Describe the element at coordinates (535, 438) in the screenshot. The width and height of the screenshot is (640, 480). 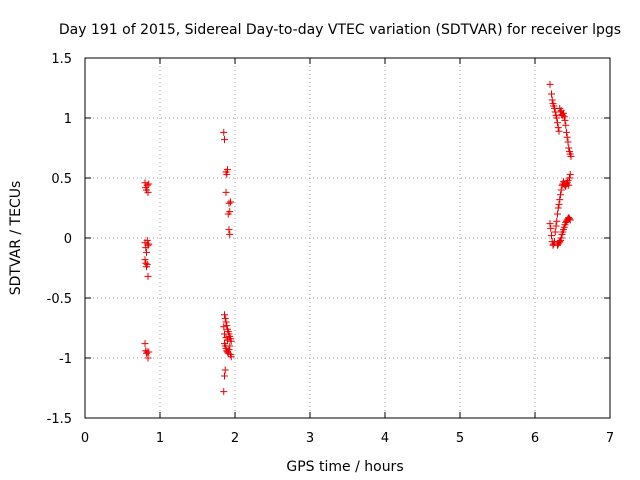
I see `x-tick-label: 6` at that location.